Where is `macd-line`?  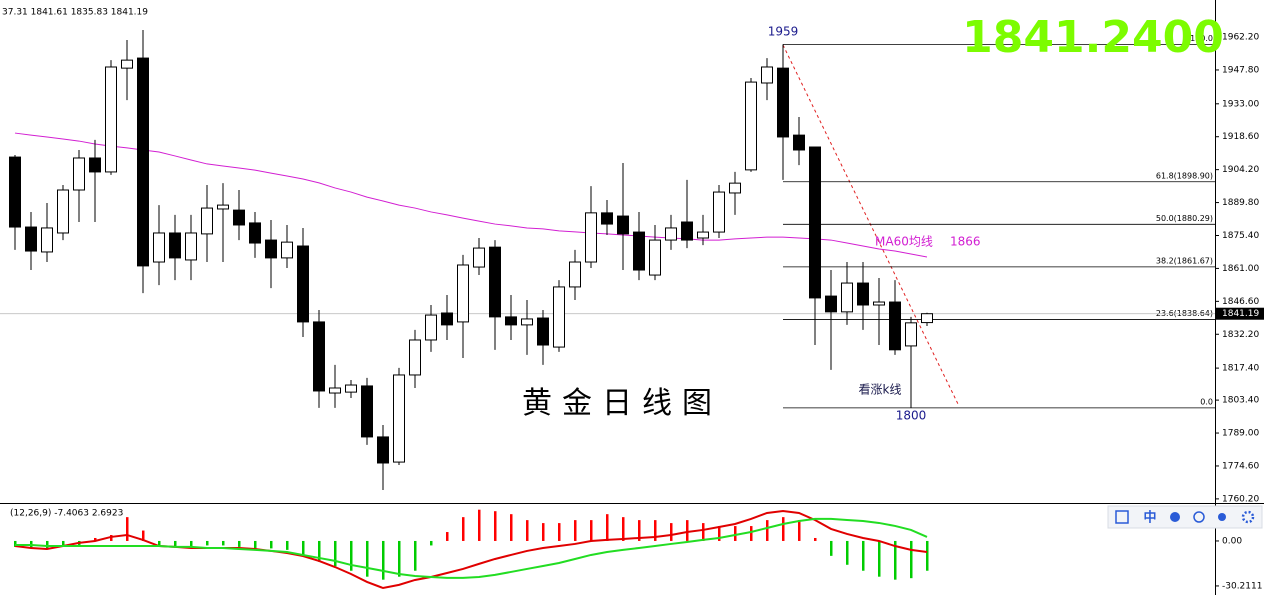 macd-line is located at coordinates (471, 548).